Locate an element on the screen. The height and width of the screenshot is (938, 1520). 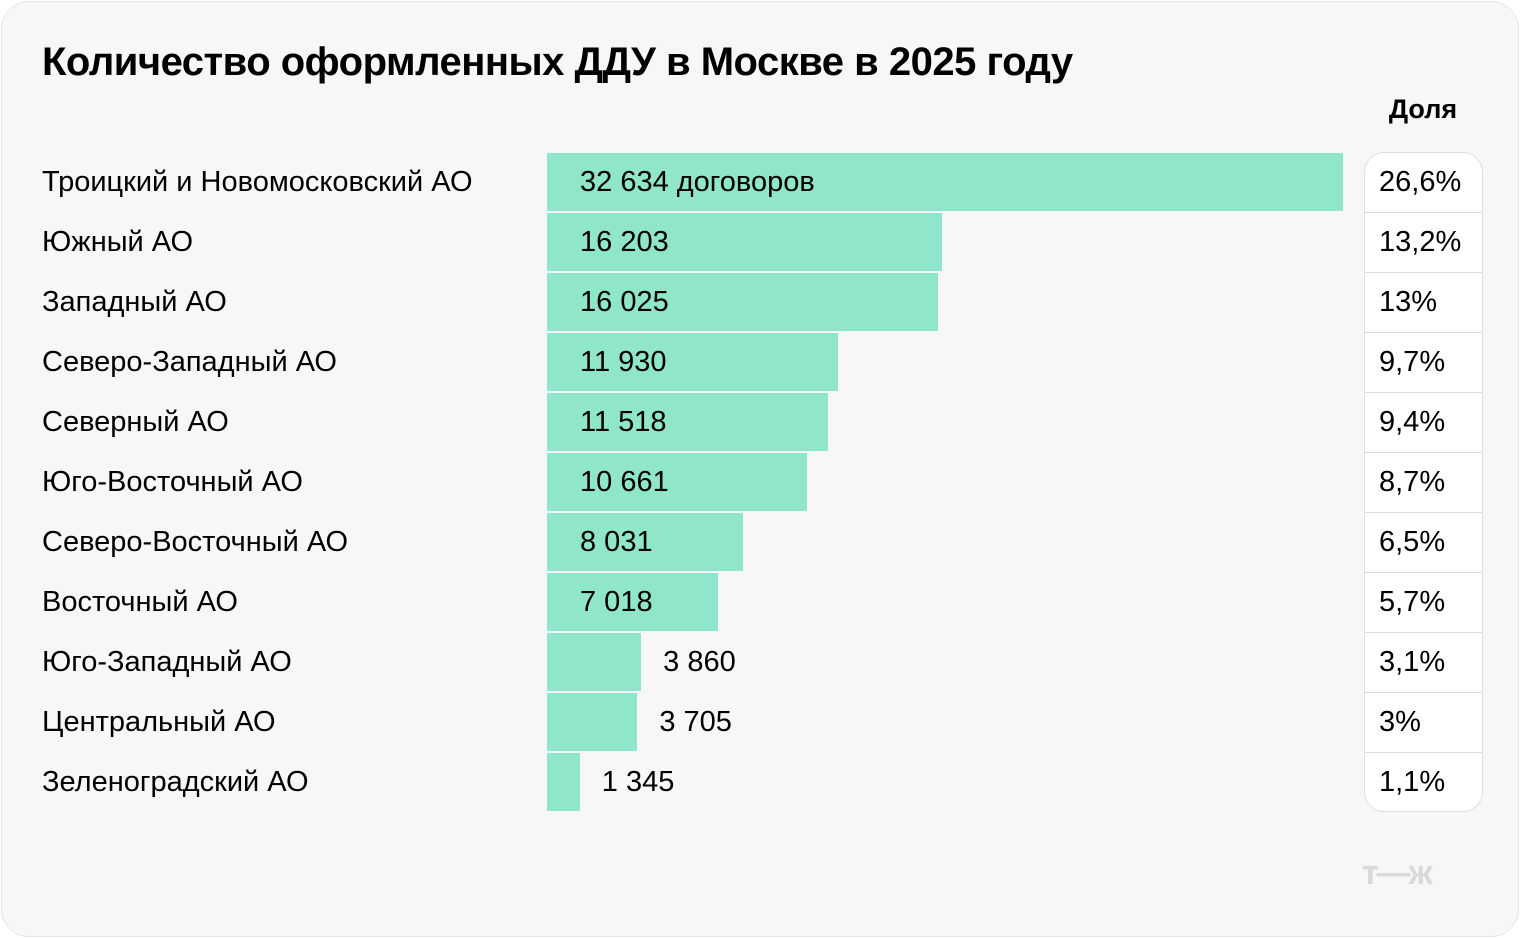
category-label: Центральный АО is located at coordinates (159, 722).